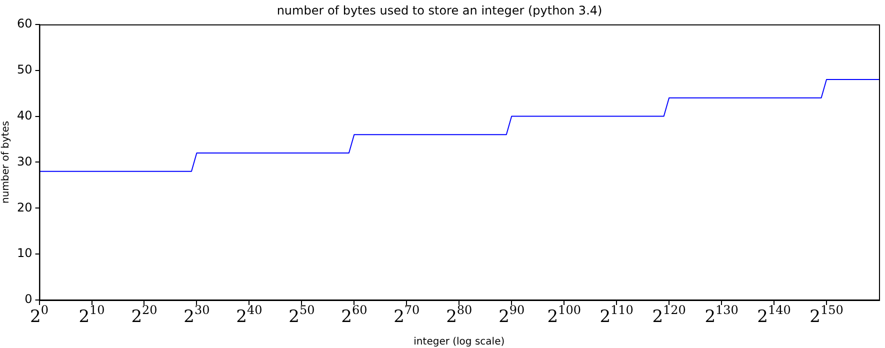 The height and width of the screenshot is (348, 885). I want to click on y-tick-label: 50, so click(24, 69).